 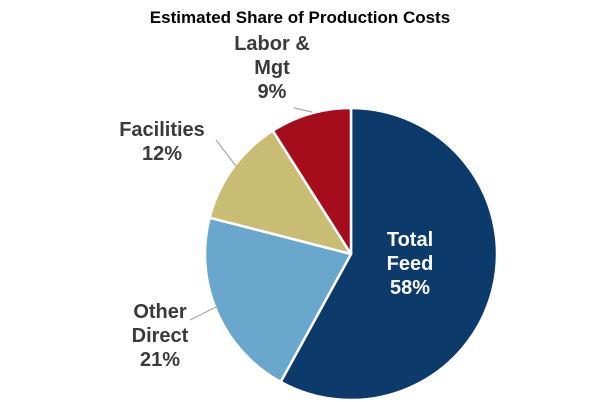 What do you see at coordinates (303, 110) in the screenshot?
I see `leader-line-labor` at bounding box center [303, 110].